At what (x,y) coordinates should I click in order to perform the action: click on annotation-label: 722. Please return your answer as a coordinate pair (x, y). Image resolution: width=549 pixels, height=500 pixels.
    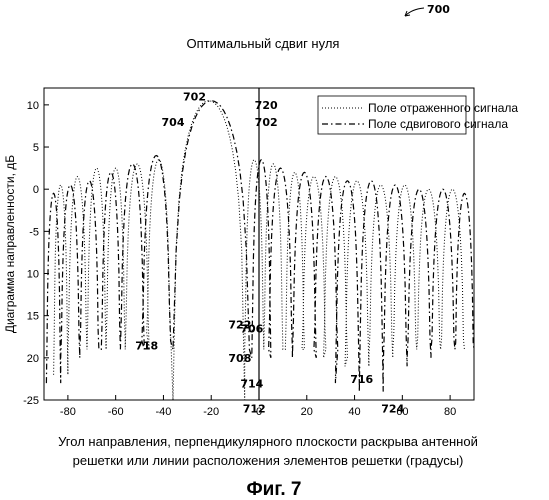
    Looking at the image, I should click on (239, 324).